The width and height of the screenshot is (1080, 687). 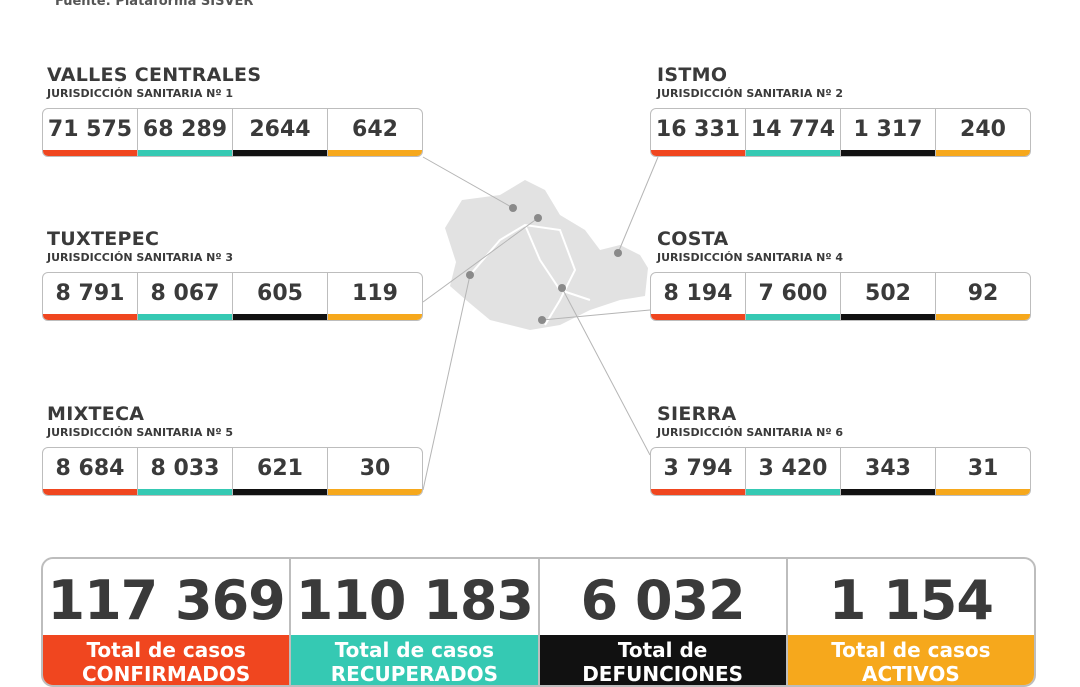 I want to click on value-text: 31, so click(x=983, y=468).